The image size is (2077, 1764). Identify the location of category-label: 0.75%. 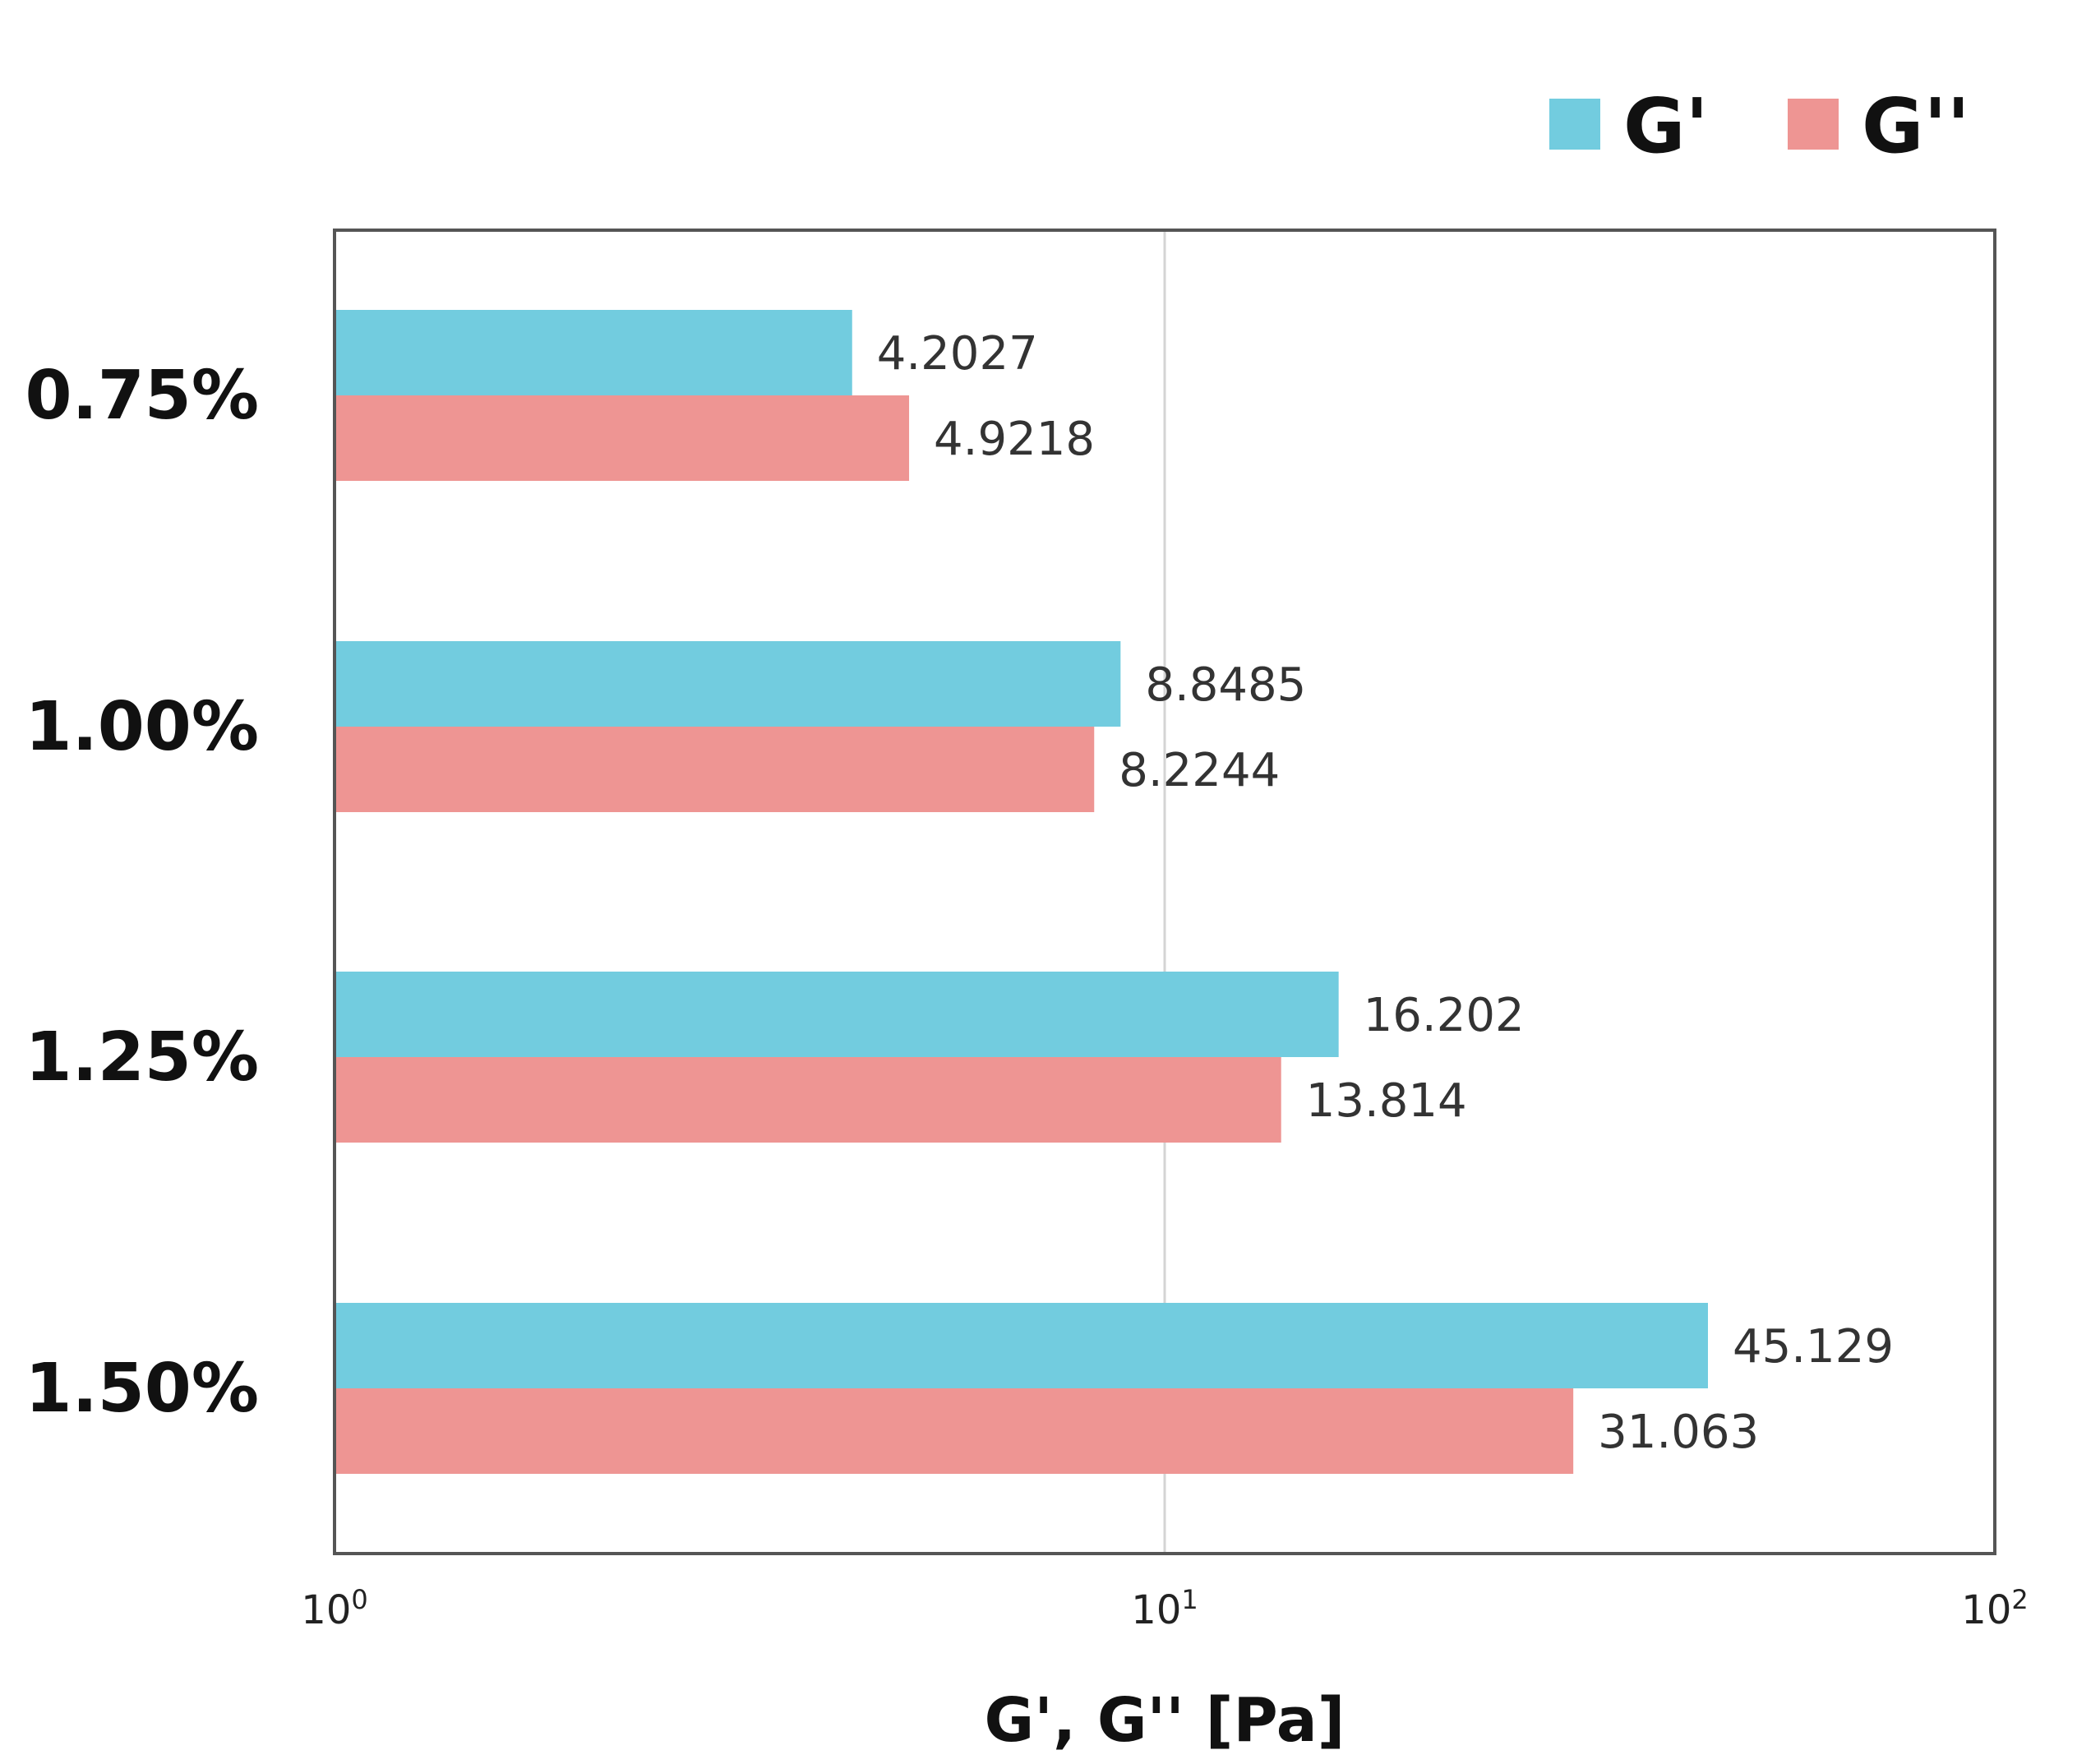
(142, 396).